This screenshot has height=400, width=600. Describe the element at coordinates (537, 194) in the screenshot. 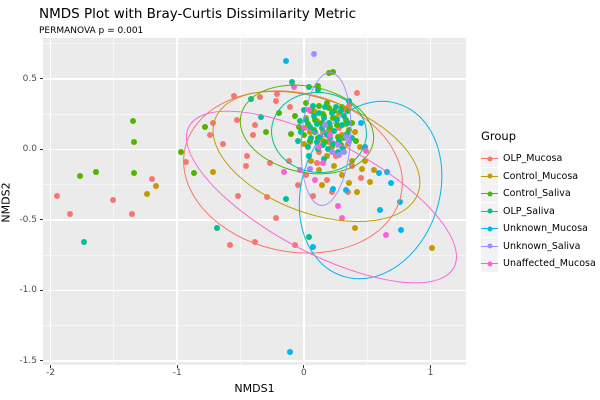

I see `legend-item-label: Control_Saliva` at that location.